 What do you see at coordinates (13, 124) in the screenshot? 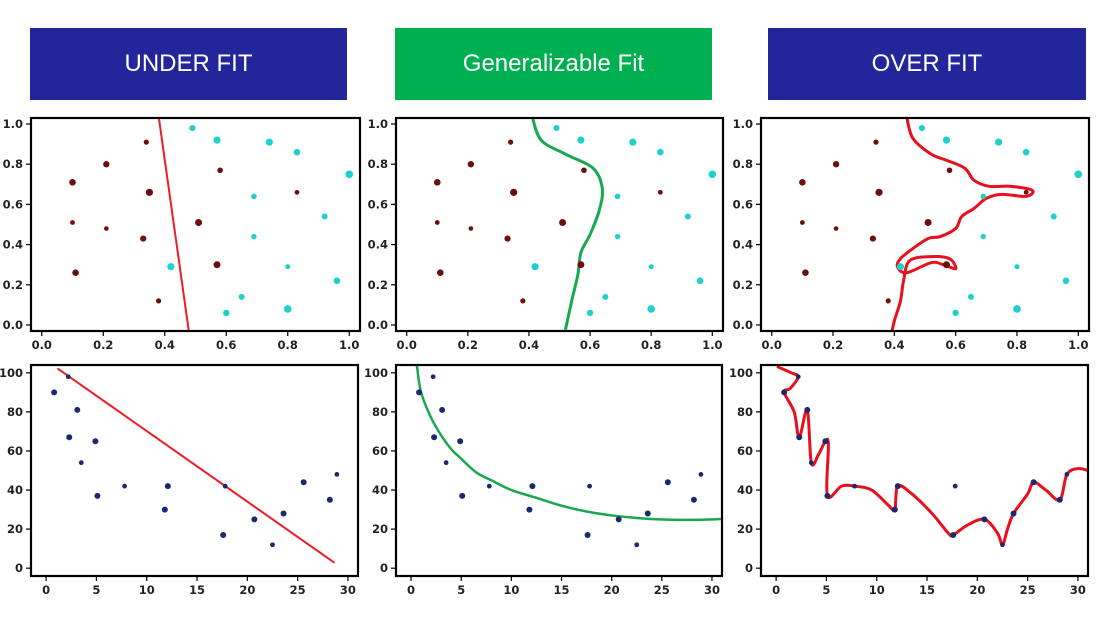
I see `y-tick-label: 1.0` at bounding box center [13, 124].